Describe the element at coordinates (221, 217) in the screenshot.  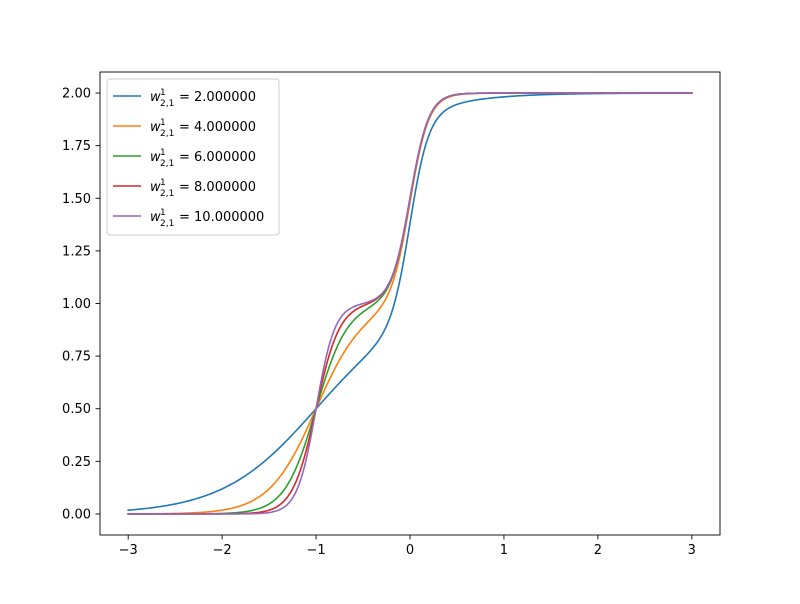
I see `legend-label: = 10.000000` at that location.